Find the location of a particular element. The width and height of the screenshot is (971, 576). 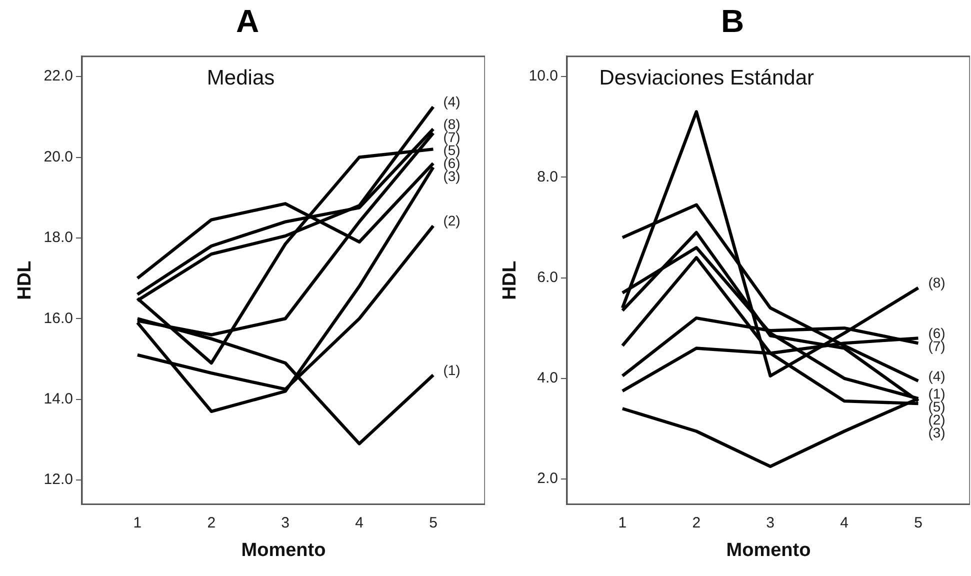

y-tick-label: 18.0 is located at coordinates (58, 237).